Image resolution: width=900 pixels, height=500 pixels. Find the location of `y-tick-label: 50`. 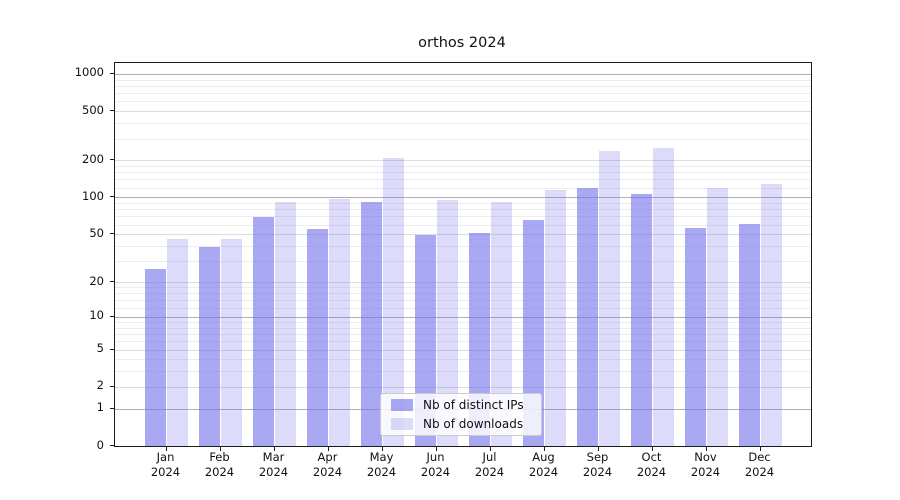

y-tick-label: 50 is located at coordinates (96, 232).